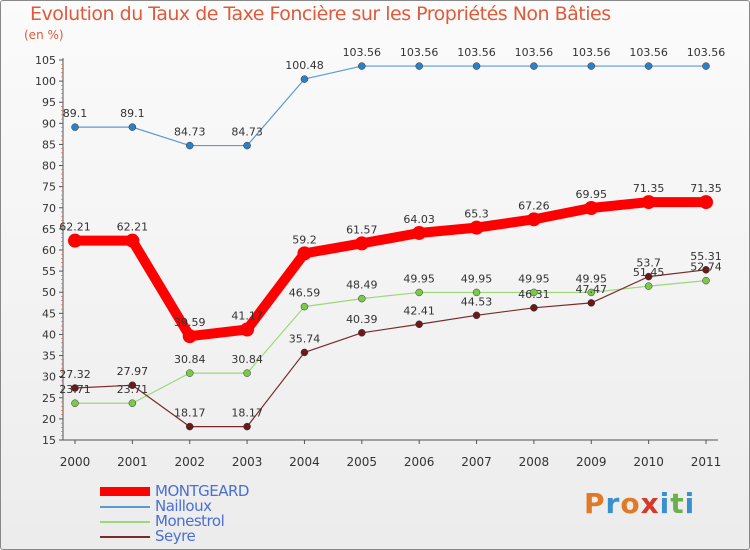 The height and width of the screenshot is (550, 750). Describe the element at coordinates (49, 123) in the screenshot. I see `y-tick-label: 90` at that location.